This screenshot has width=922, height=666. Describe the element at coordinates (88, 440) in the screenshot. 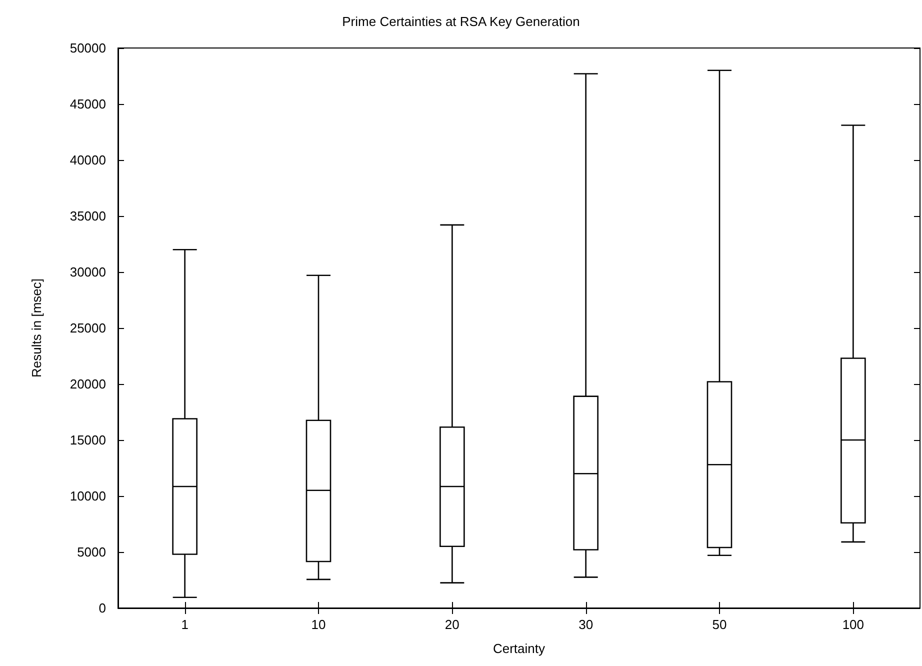

I see `y-tick-label: 15000` at that location.